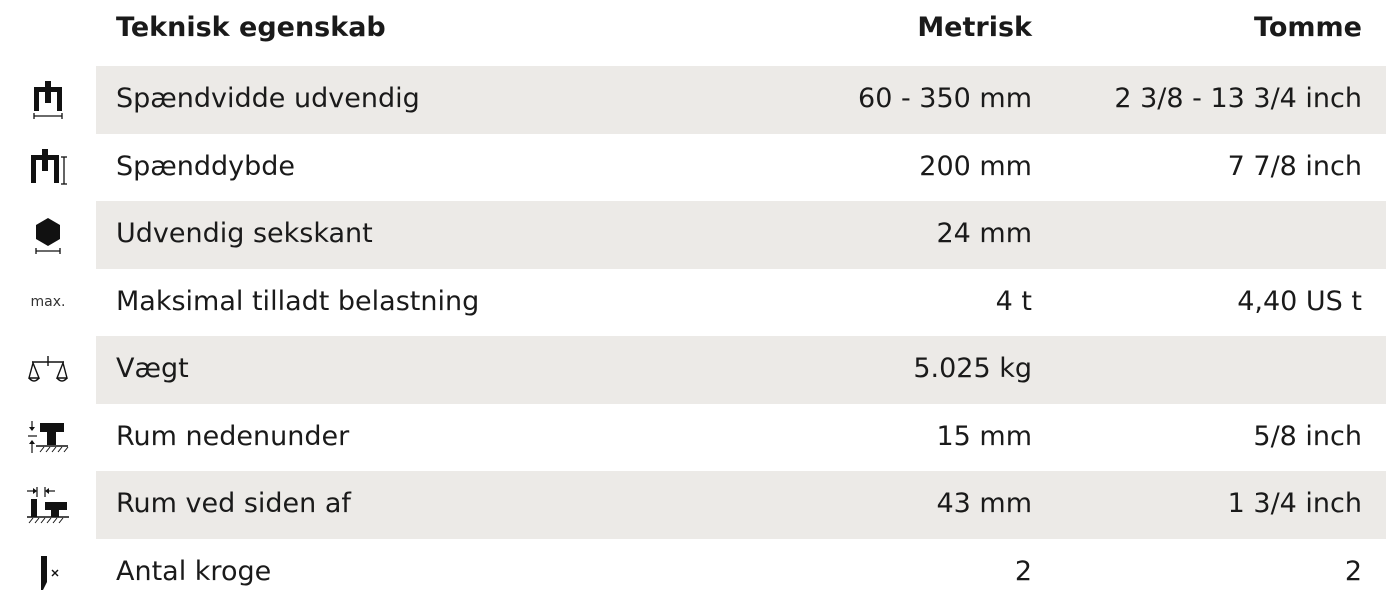  What do you see at coordinates (244, 233) in the screenshot?
I see `property-name: Udvendig sekskant` at bounding box center [244, 233].